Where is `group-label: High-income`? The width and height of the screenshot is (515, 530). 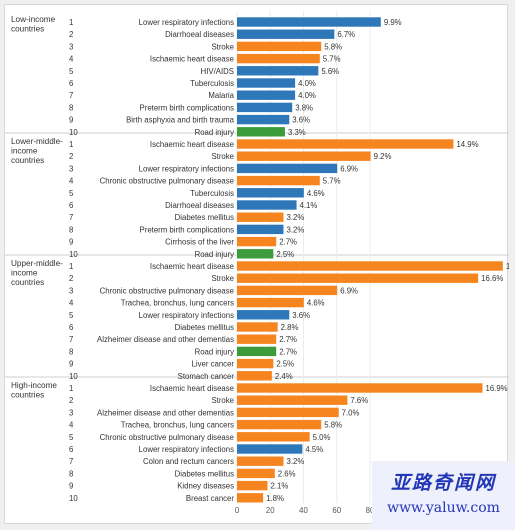 group-label: High-income is located at coordinates (34, 385).